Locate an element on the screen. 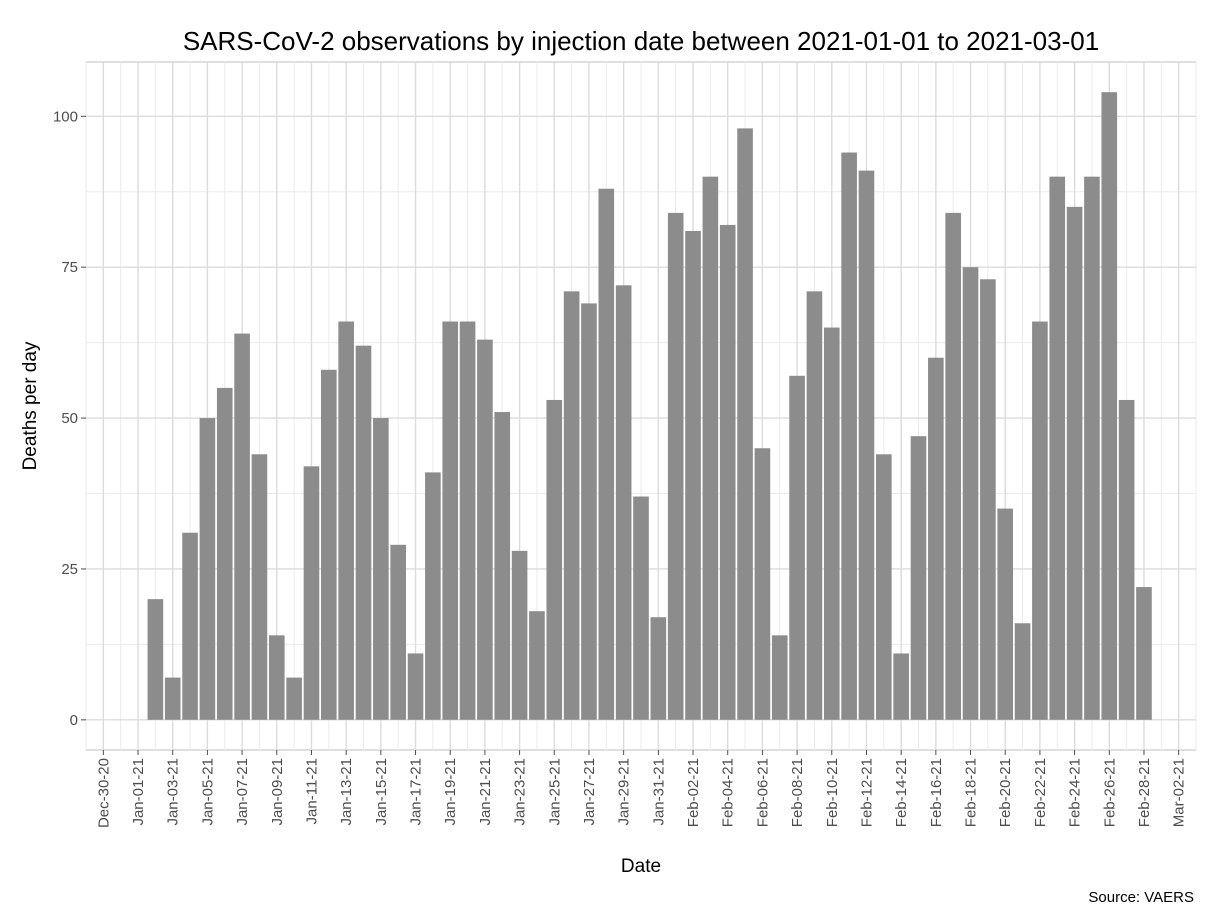  x-tick-label: Feb-28-21 is located at coordinates (1144, 792).